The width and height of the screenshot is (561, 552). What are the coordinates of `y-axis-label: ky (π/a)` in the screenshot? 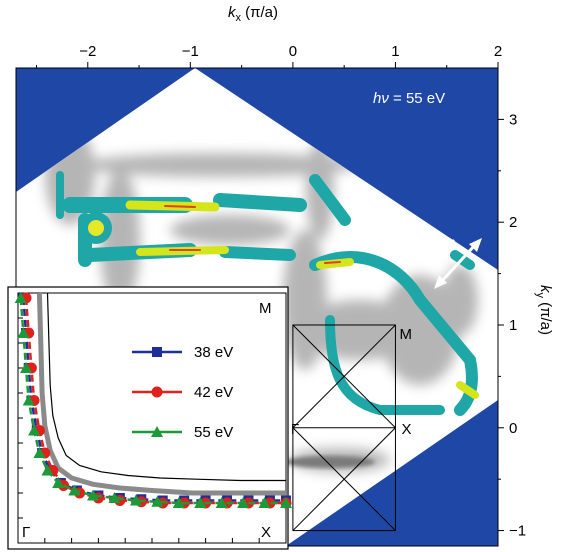 It's located at (544, 310).